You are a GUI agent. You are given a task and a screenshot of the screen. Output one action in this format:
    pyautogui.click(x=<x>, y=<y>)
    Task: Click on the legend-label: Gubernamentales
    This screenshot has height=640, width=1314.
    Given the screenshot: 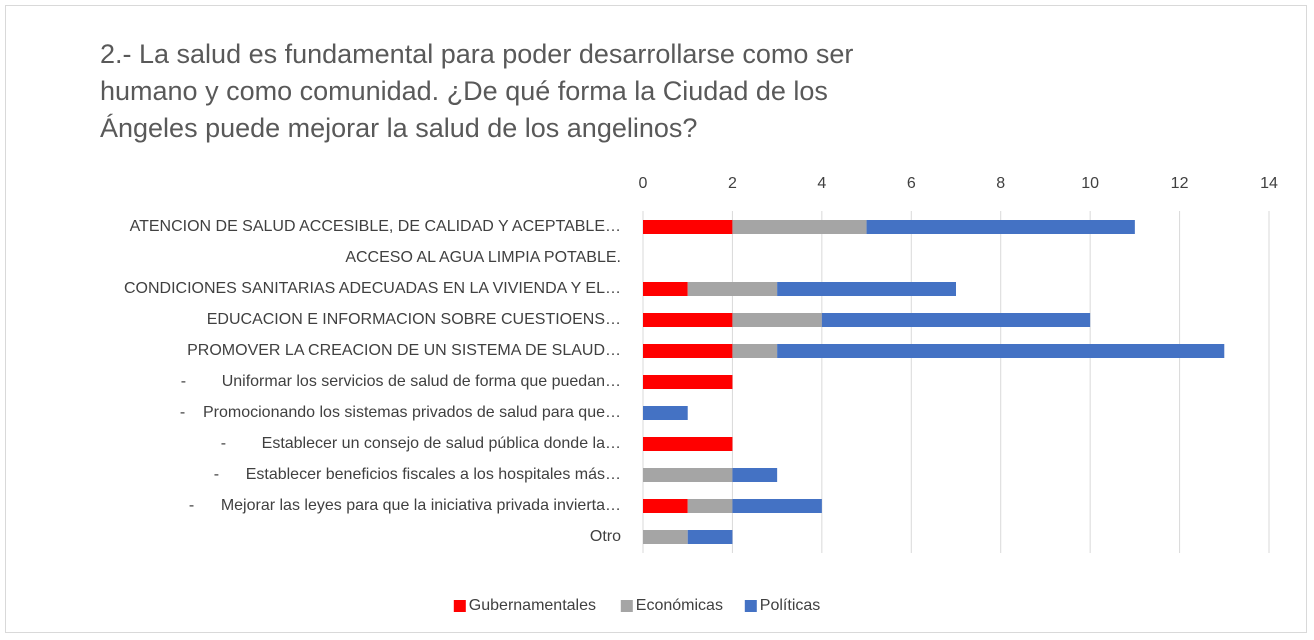 What is the action you would take?
    pyautogui.click(x=532, y=605)
    